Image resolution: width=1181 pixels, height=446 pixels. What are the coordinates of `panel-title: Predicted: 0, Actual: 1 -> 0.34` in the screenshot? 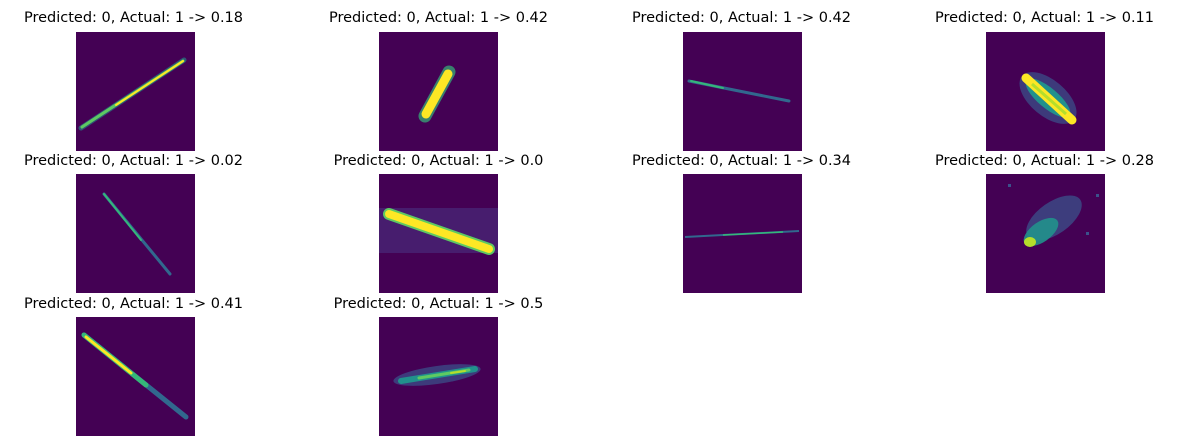 It's located at (741, 161).